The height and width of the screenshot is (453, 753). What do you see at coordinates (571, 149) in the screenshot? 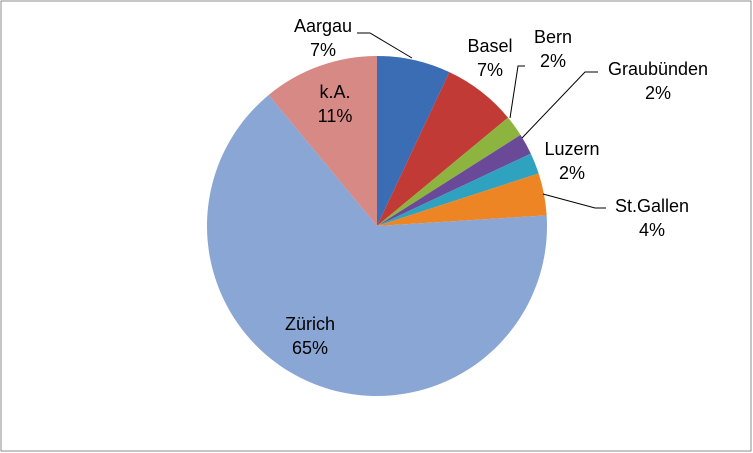
I see `category-label: Luzern` at bounding box center [571, 149].